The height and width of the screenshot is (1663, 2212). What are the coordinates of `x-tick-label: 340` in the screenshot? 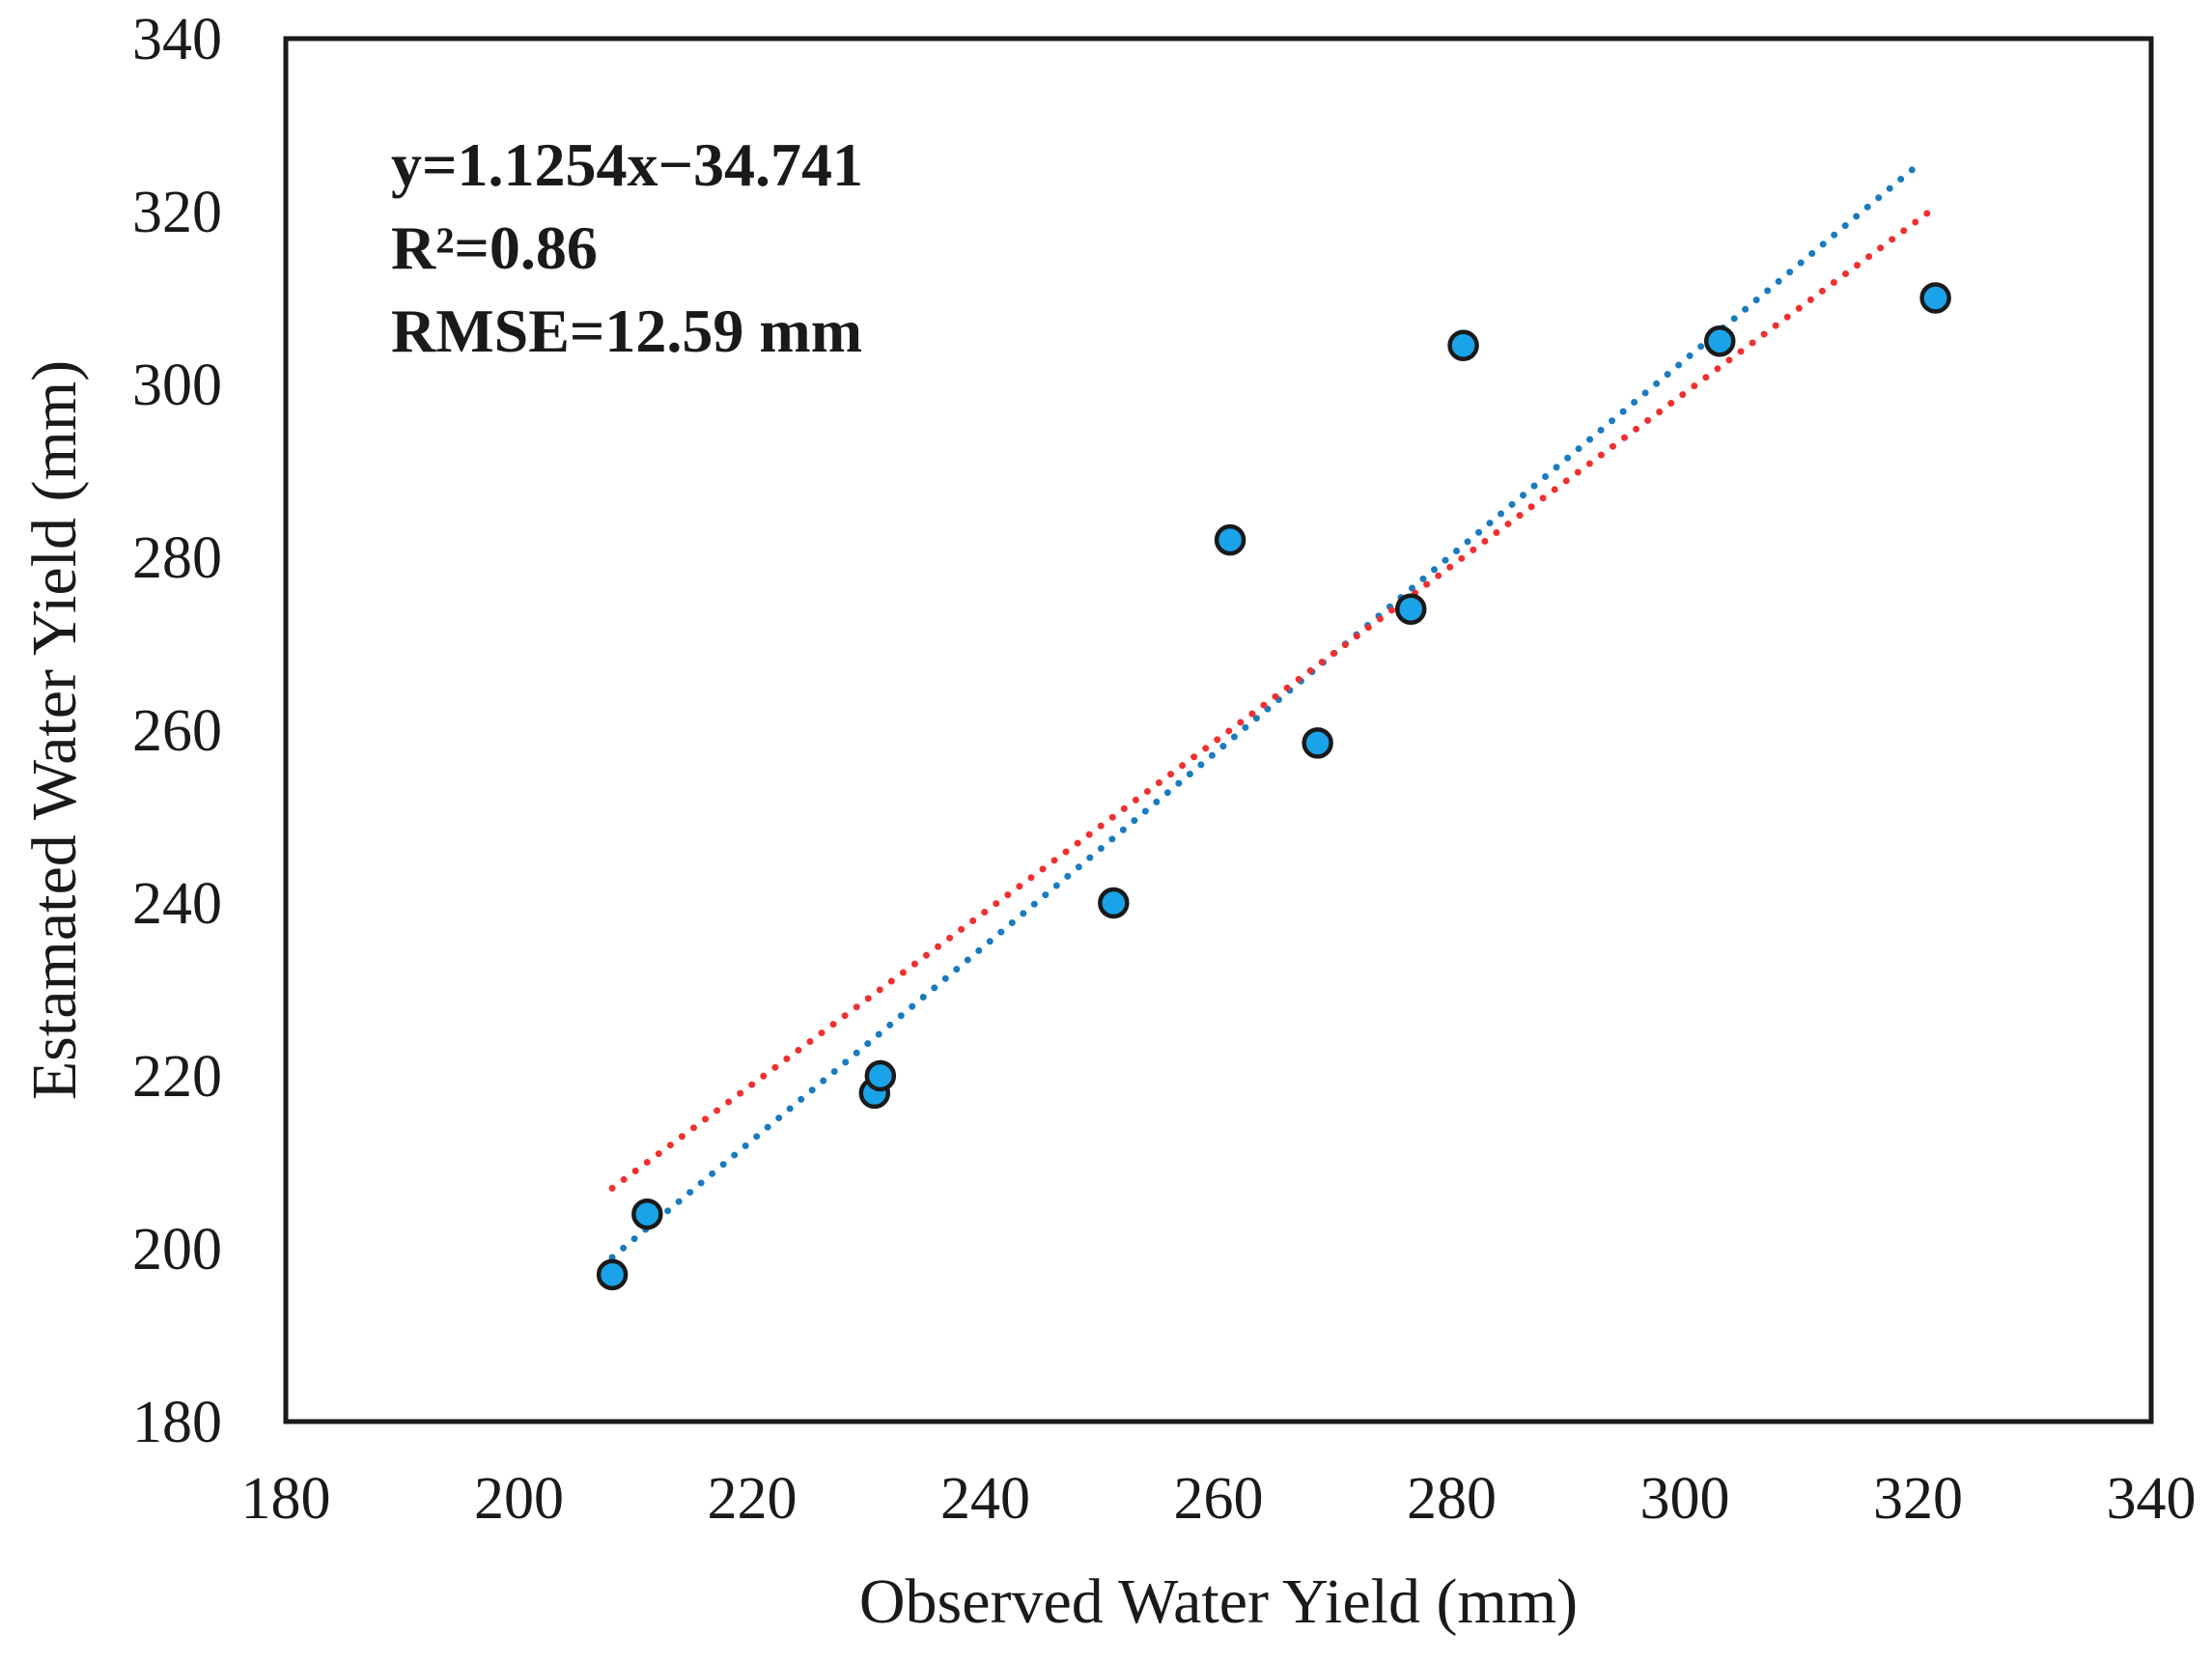 It's located at (2152, 1499).